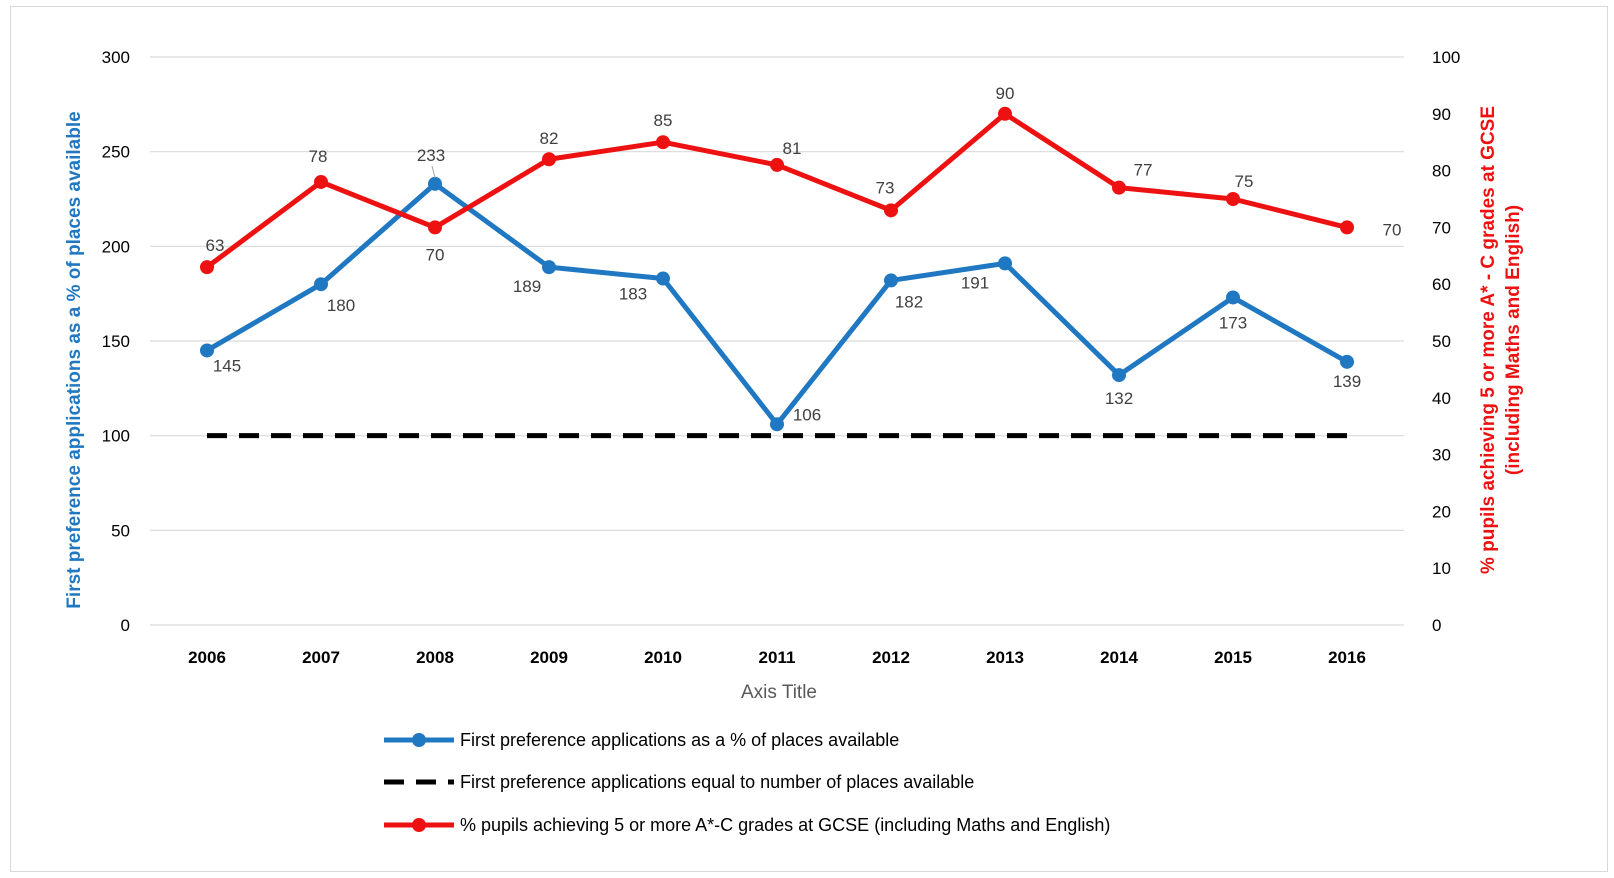 The image size is (1614, 878). I want to click on x-tick-label: 2016, so click(1347, 657).